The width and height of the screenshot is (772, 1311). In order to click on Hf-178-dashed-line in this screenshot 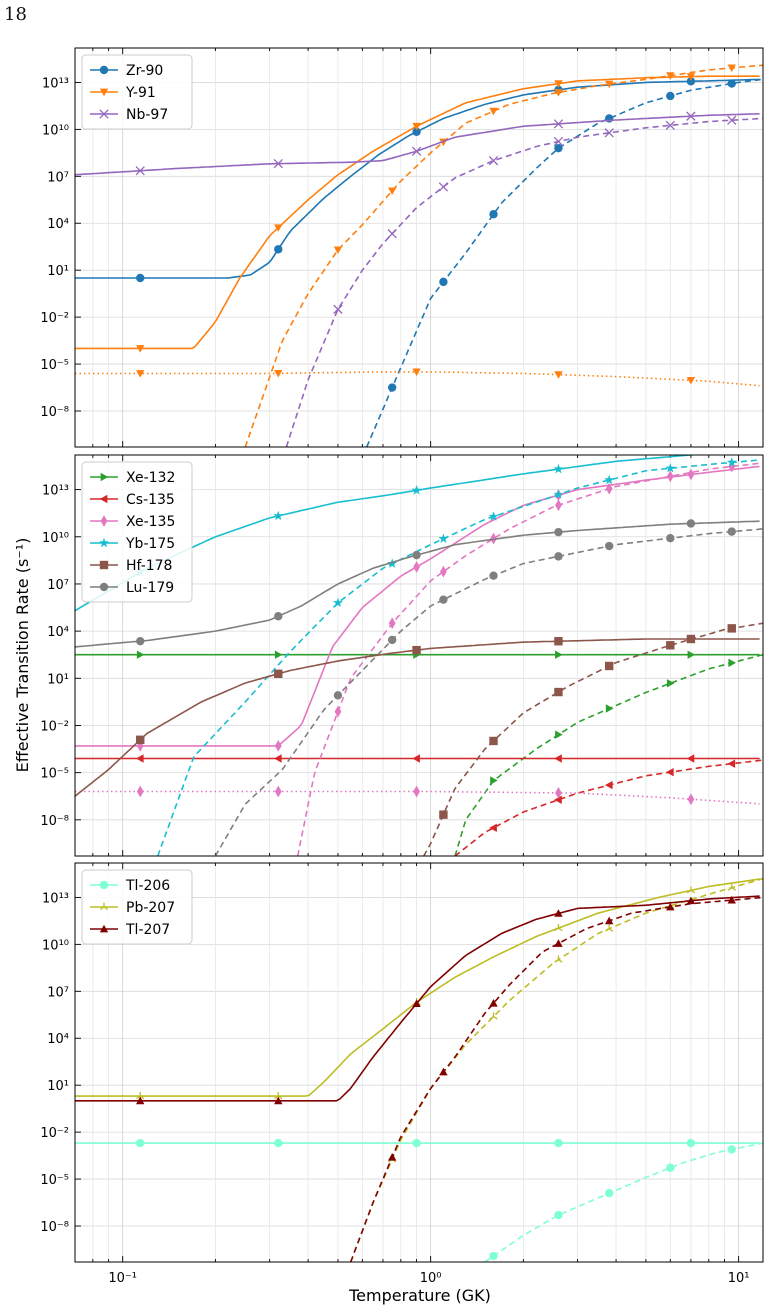, I will do `click(593, 739)`.